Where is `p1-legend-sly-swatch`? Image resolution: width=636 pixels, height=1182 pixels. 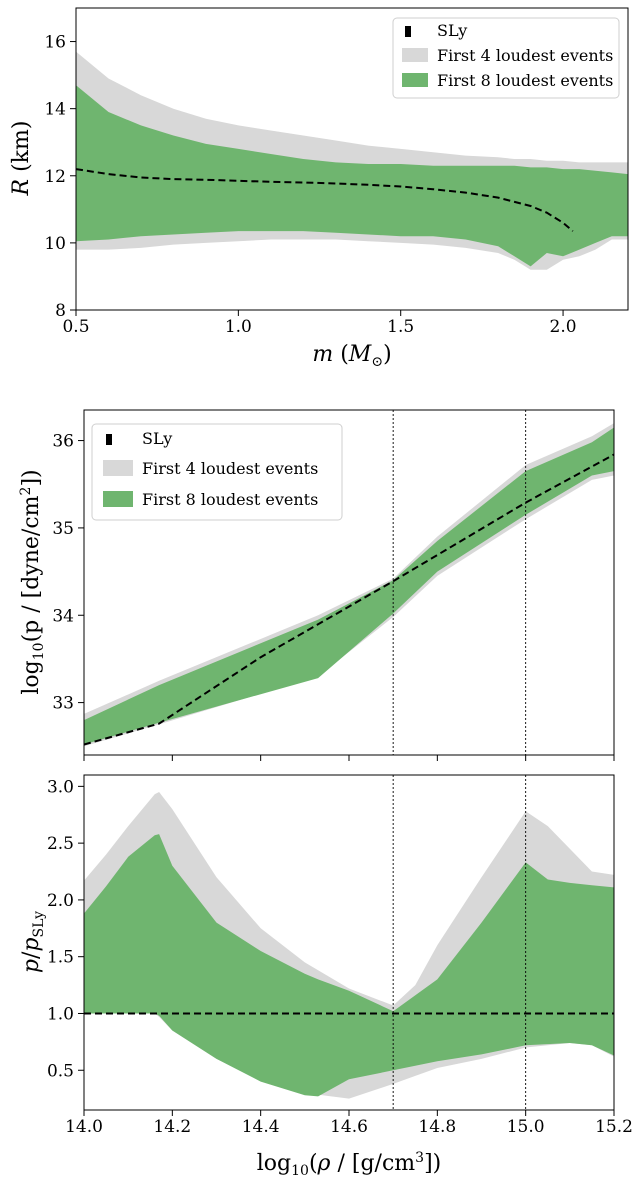
p1-legend-sly-swatch is located at coordinates (408, 31).